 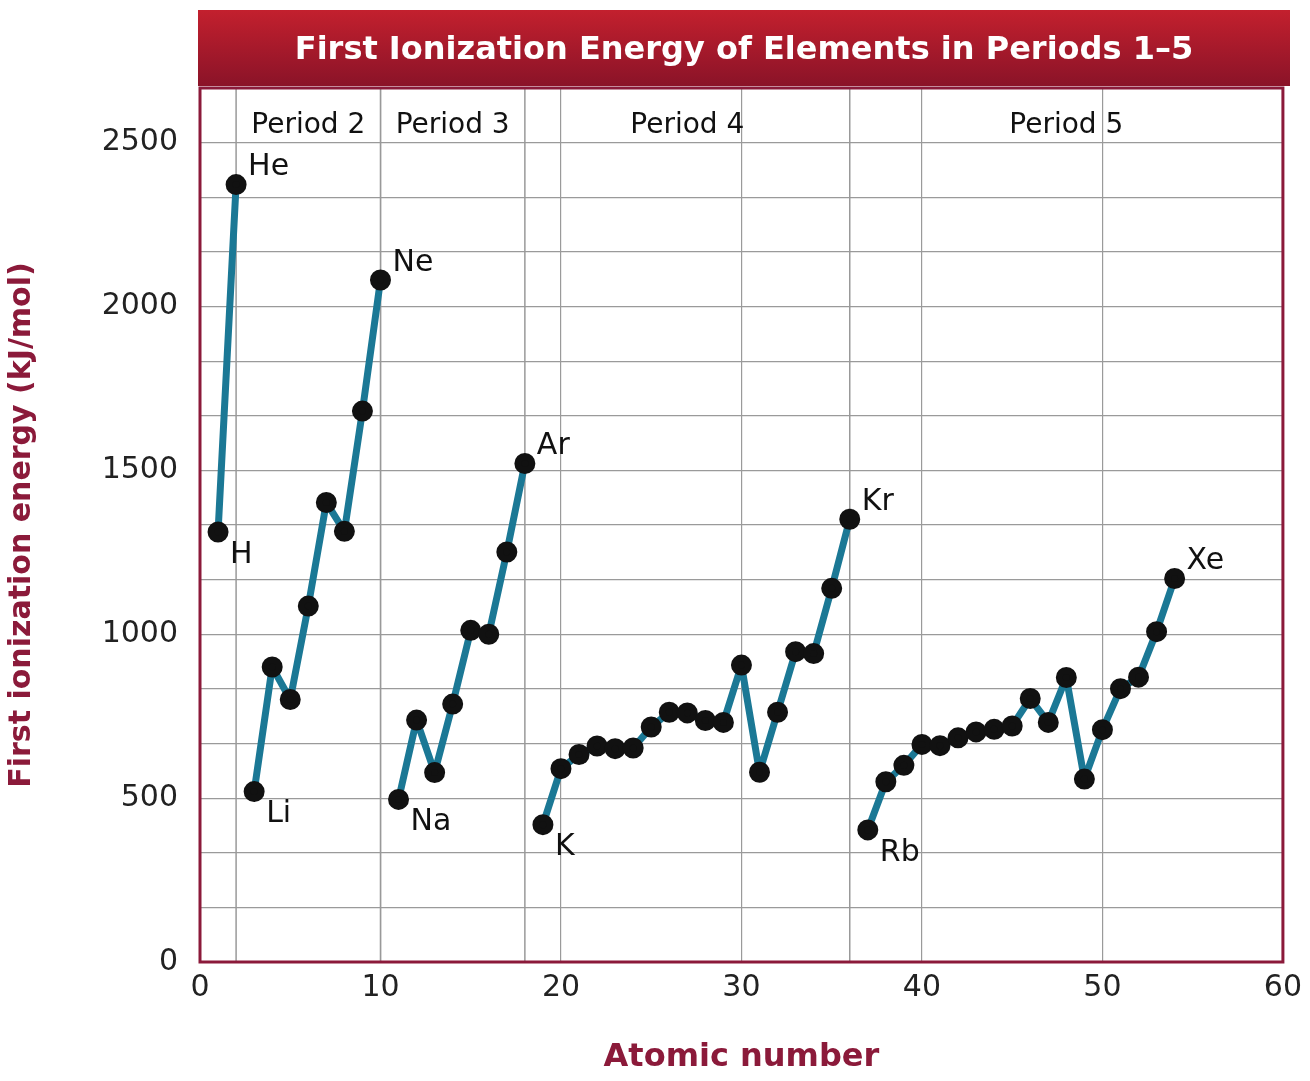 What do you see at coordinates (687, 124) in the screenshot?
I see `annotation: Period 4` at bounding box center [687, 124].